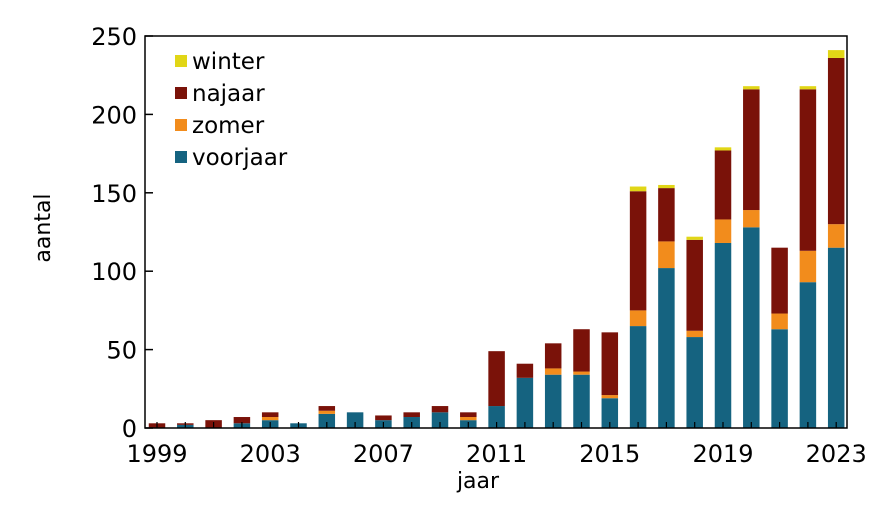 This screenshot has height=508, width=877. I want to click on bar-voorjaar-2019, so click(723, 335).